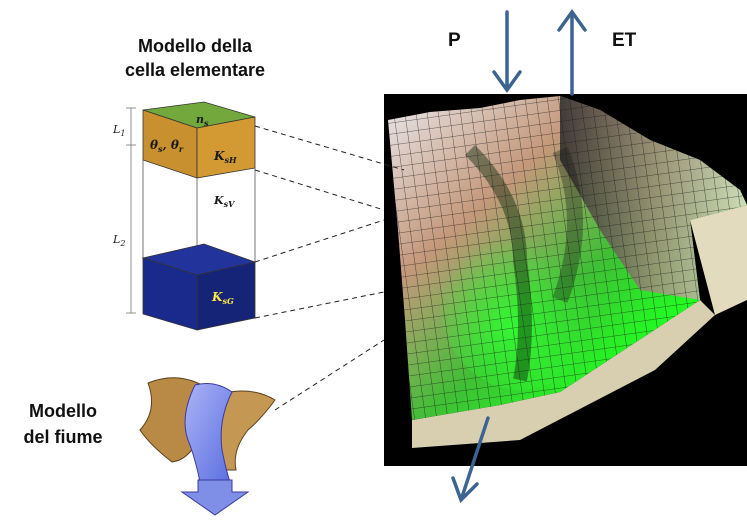  Describe the element at coordinates (208, 433) in the screenshot. I see `river-channel-water` at that location.